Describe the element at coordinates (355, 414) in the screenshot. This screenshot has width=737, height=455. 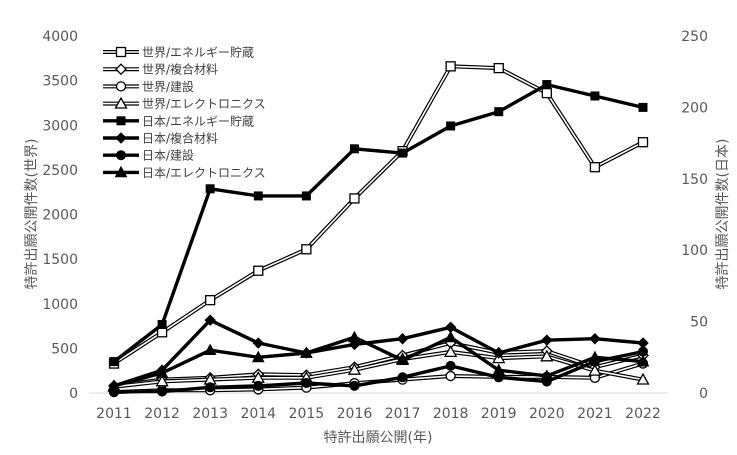
I see `x-tick-label: 2016` at that location.